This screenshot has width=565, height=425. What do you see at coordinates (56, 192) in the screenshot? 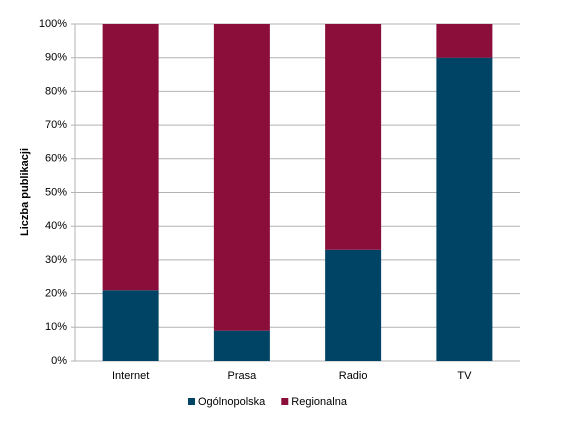
I see `y-tick-label: 50%` at bounding box center [56, 192].